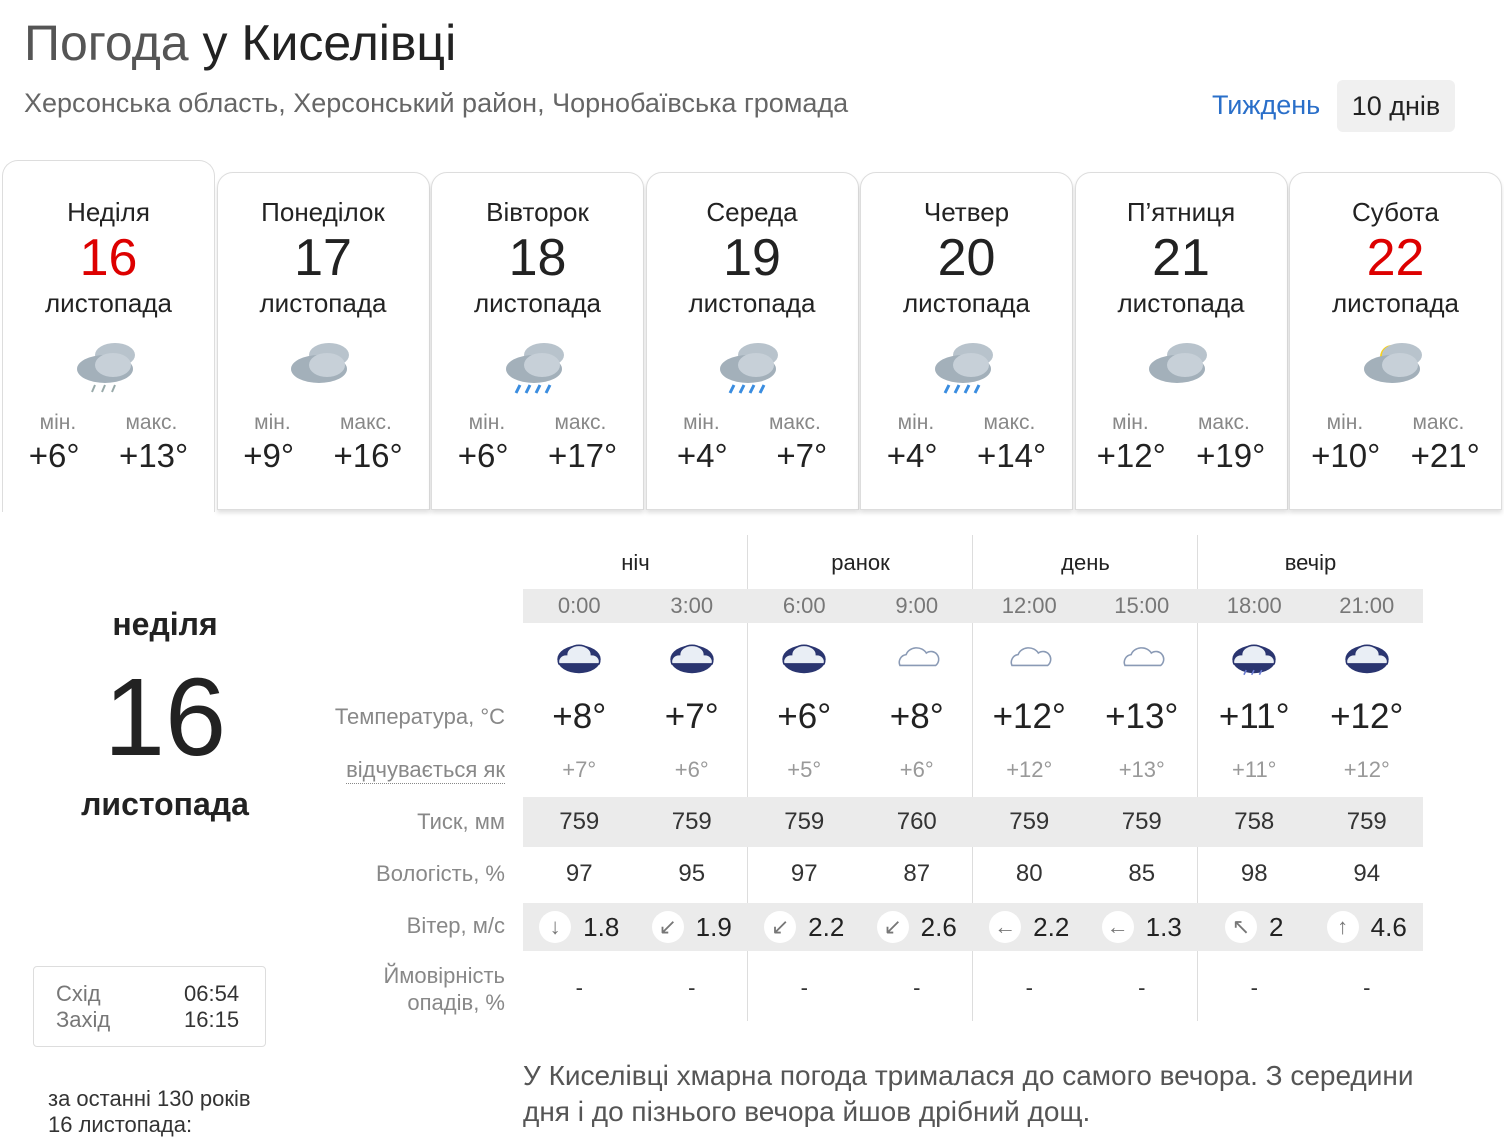 The width and height of the screenshot is (1504, 1148). What do you see at coordinates (752, 212) in the screenshot?
I see `day-name: Середа` at bounding box center [752, 212].